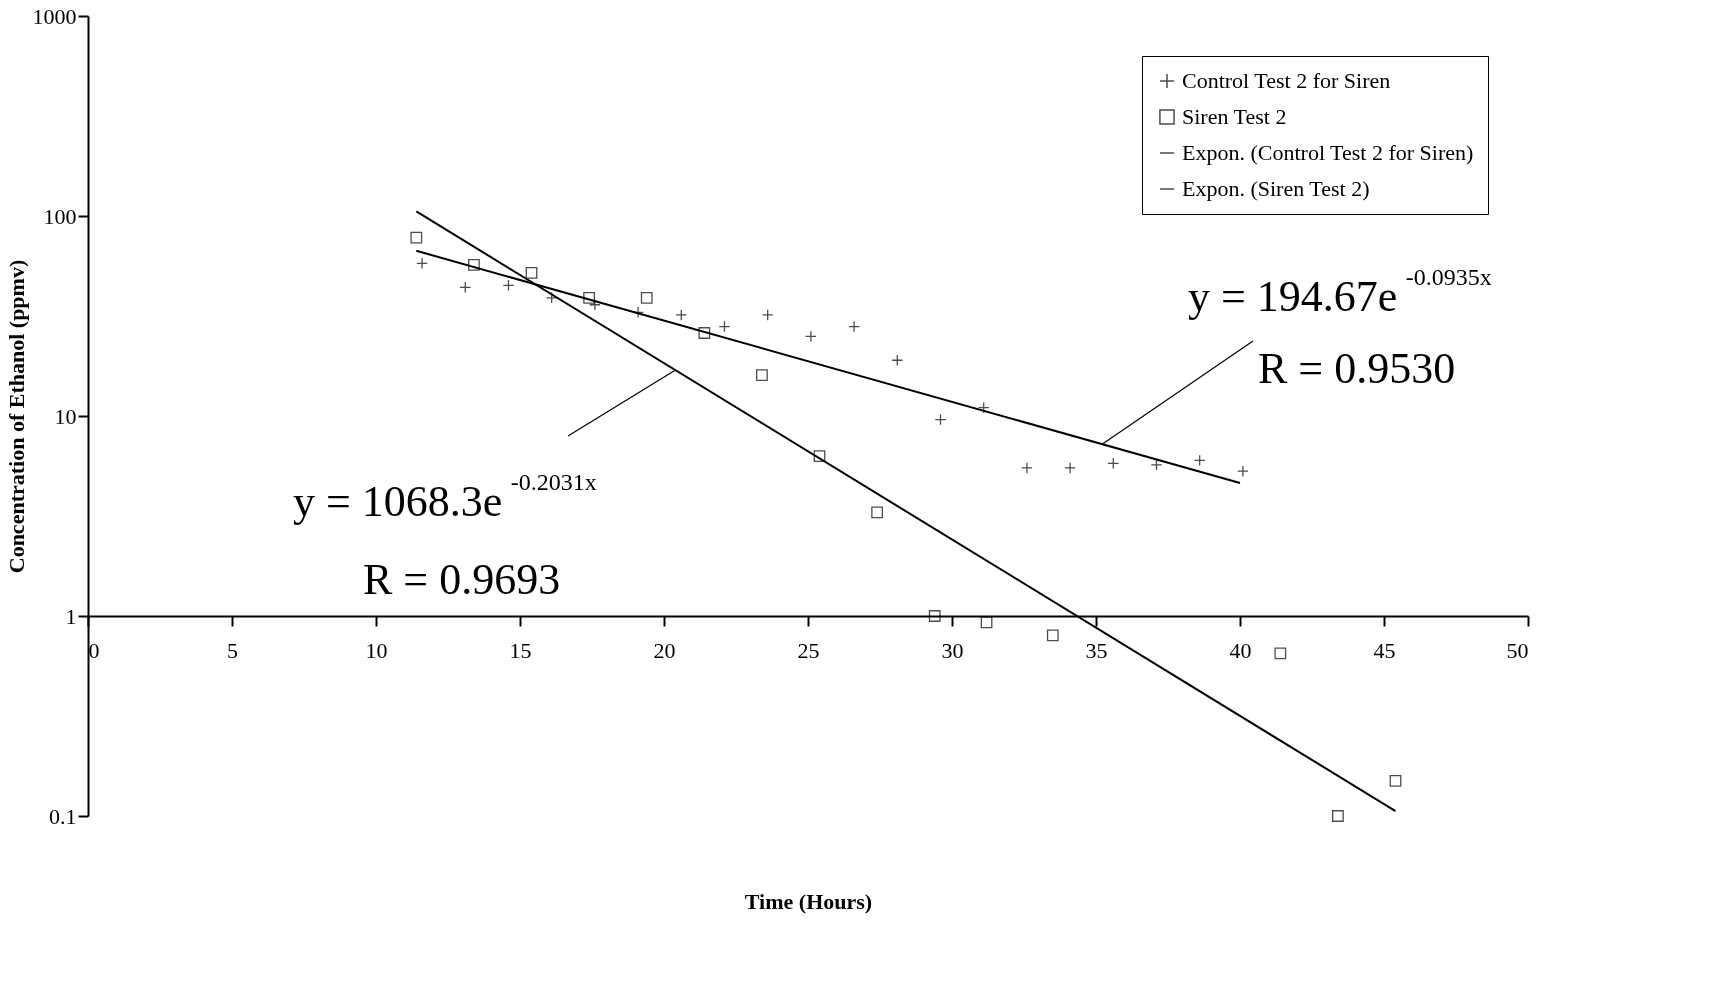  What do you see at coordinates (1234, 116) in the screenshot?
I see `legend-label: Siren Test 2` at bounding box center [1234, 116].